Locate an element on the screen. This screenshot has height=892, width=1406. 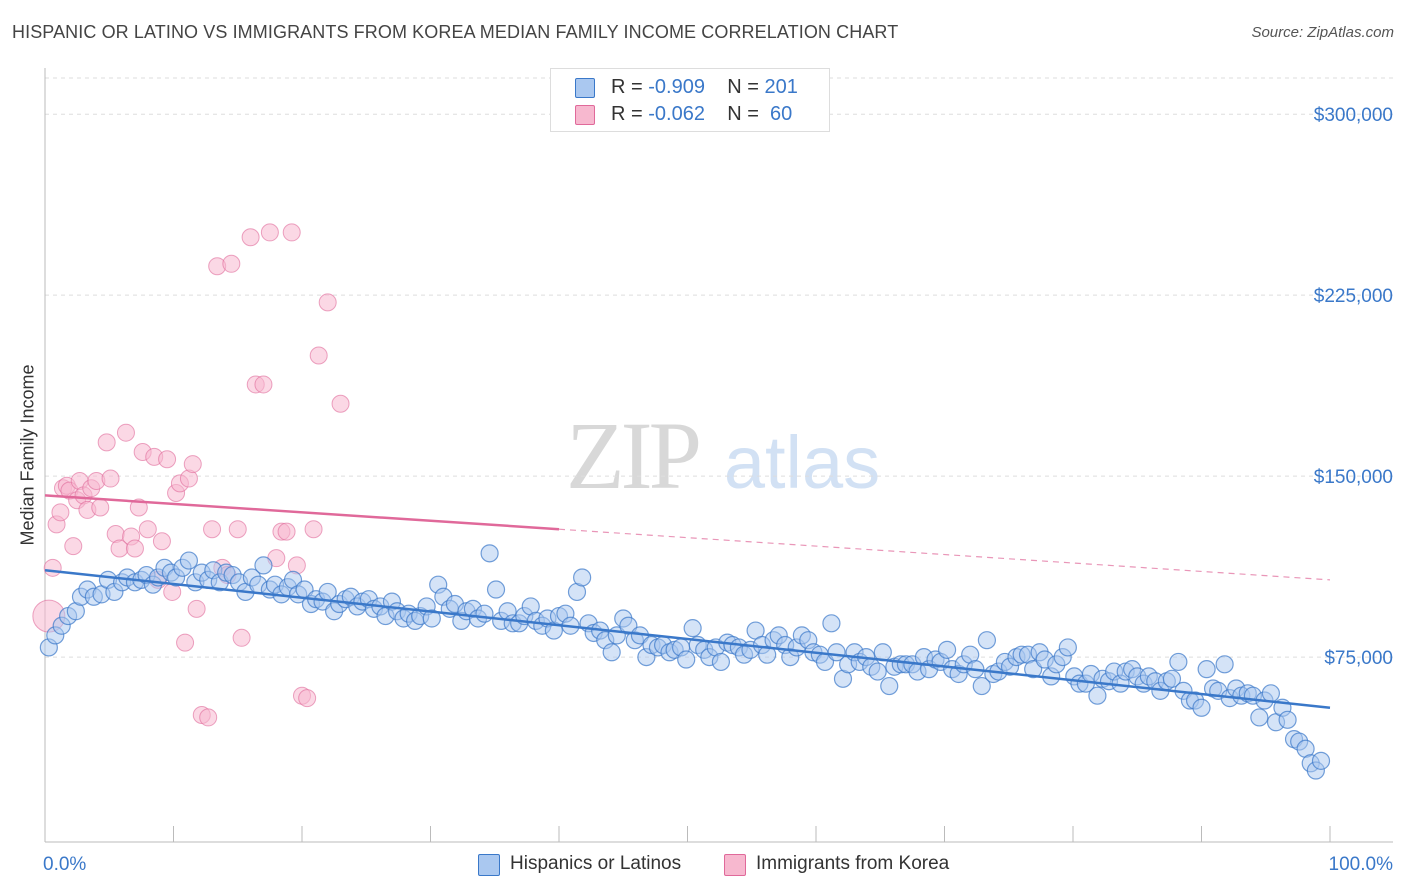
watermark-atlas: atlas is located at coordinates (802, 462).